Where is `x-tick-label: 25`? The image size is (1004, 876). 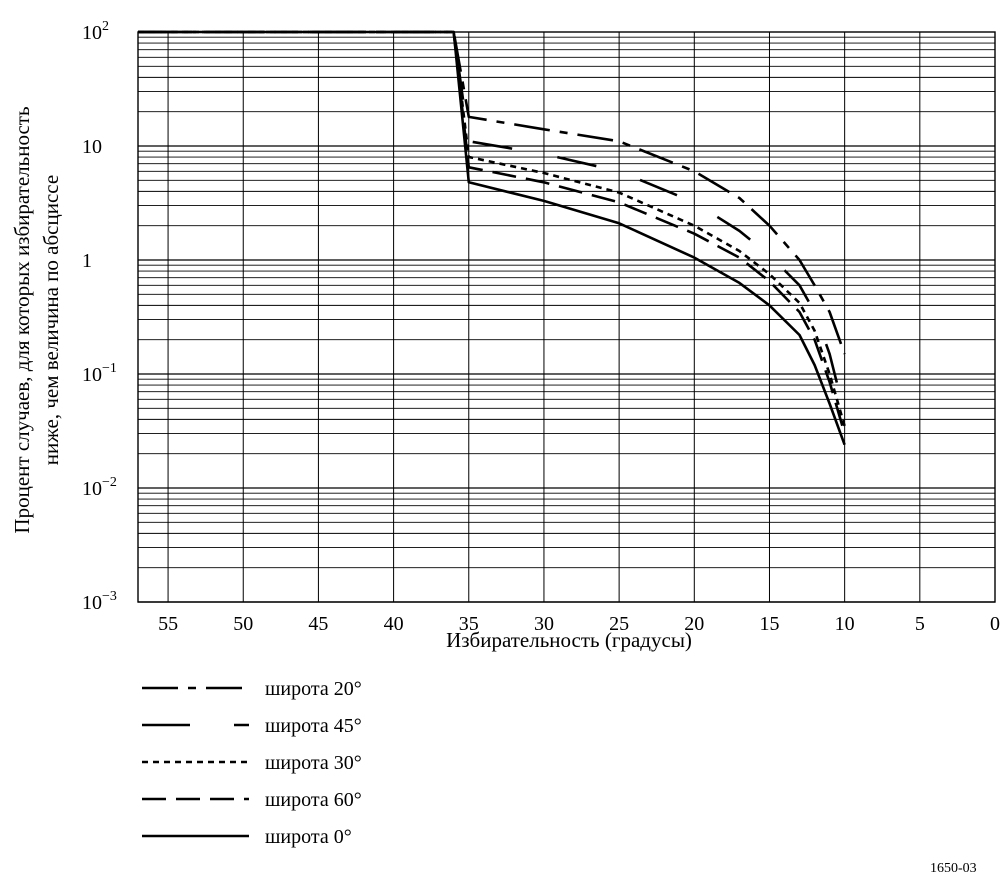 x-tick-label: 25 is located at coordinates (619, 624).